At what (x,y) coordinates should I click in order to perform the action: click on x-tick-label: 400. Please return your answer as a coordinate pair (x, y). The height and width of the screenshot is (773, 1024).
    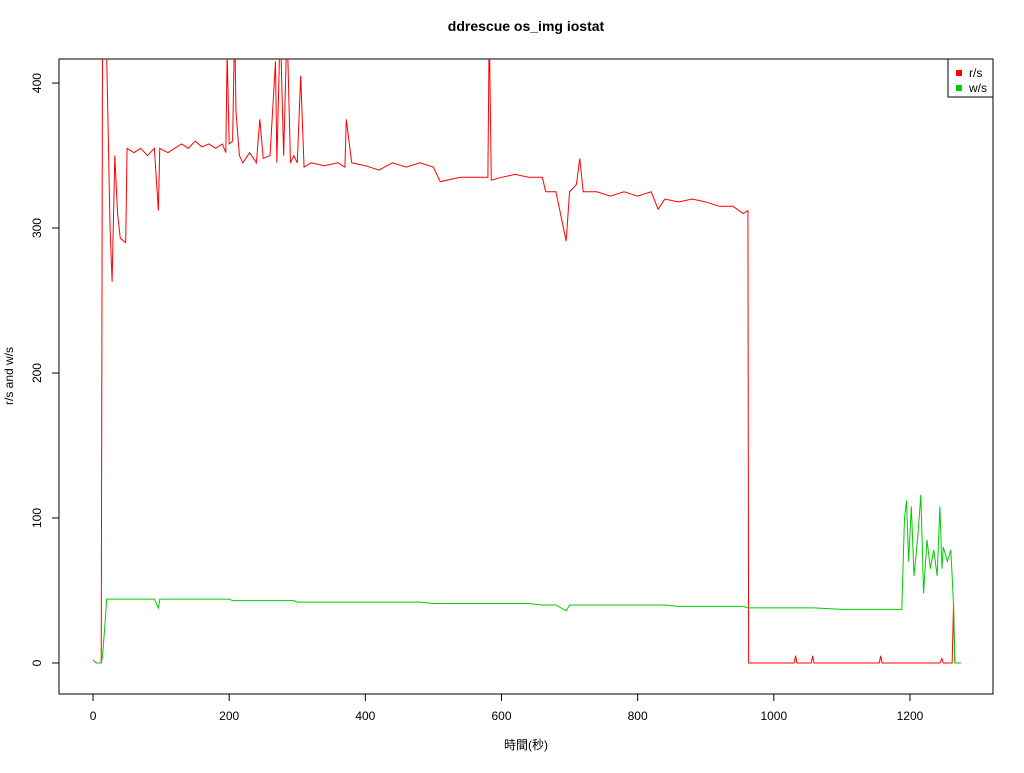
    Looking at the image, I should click on (365, 716).